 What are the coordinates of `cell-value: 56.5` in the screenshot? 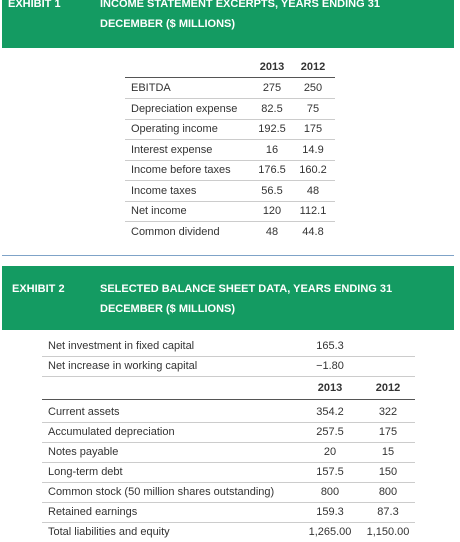 It's located at (272, 190).